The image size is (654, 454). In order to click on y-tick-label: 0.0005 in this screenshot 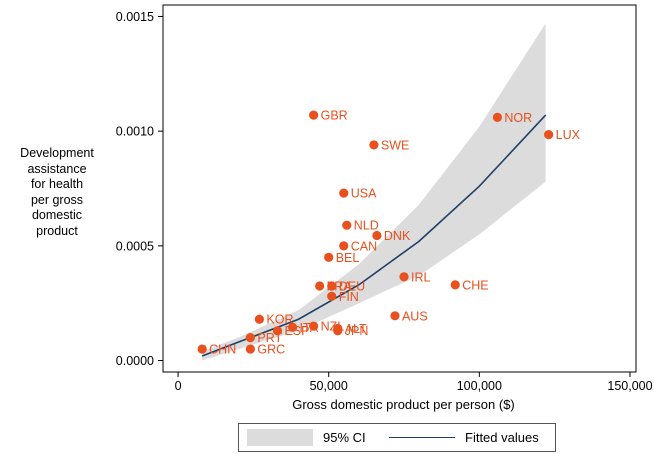, I will do `click(135, 246)`.